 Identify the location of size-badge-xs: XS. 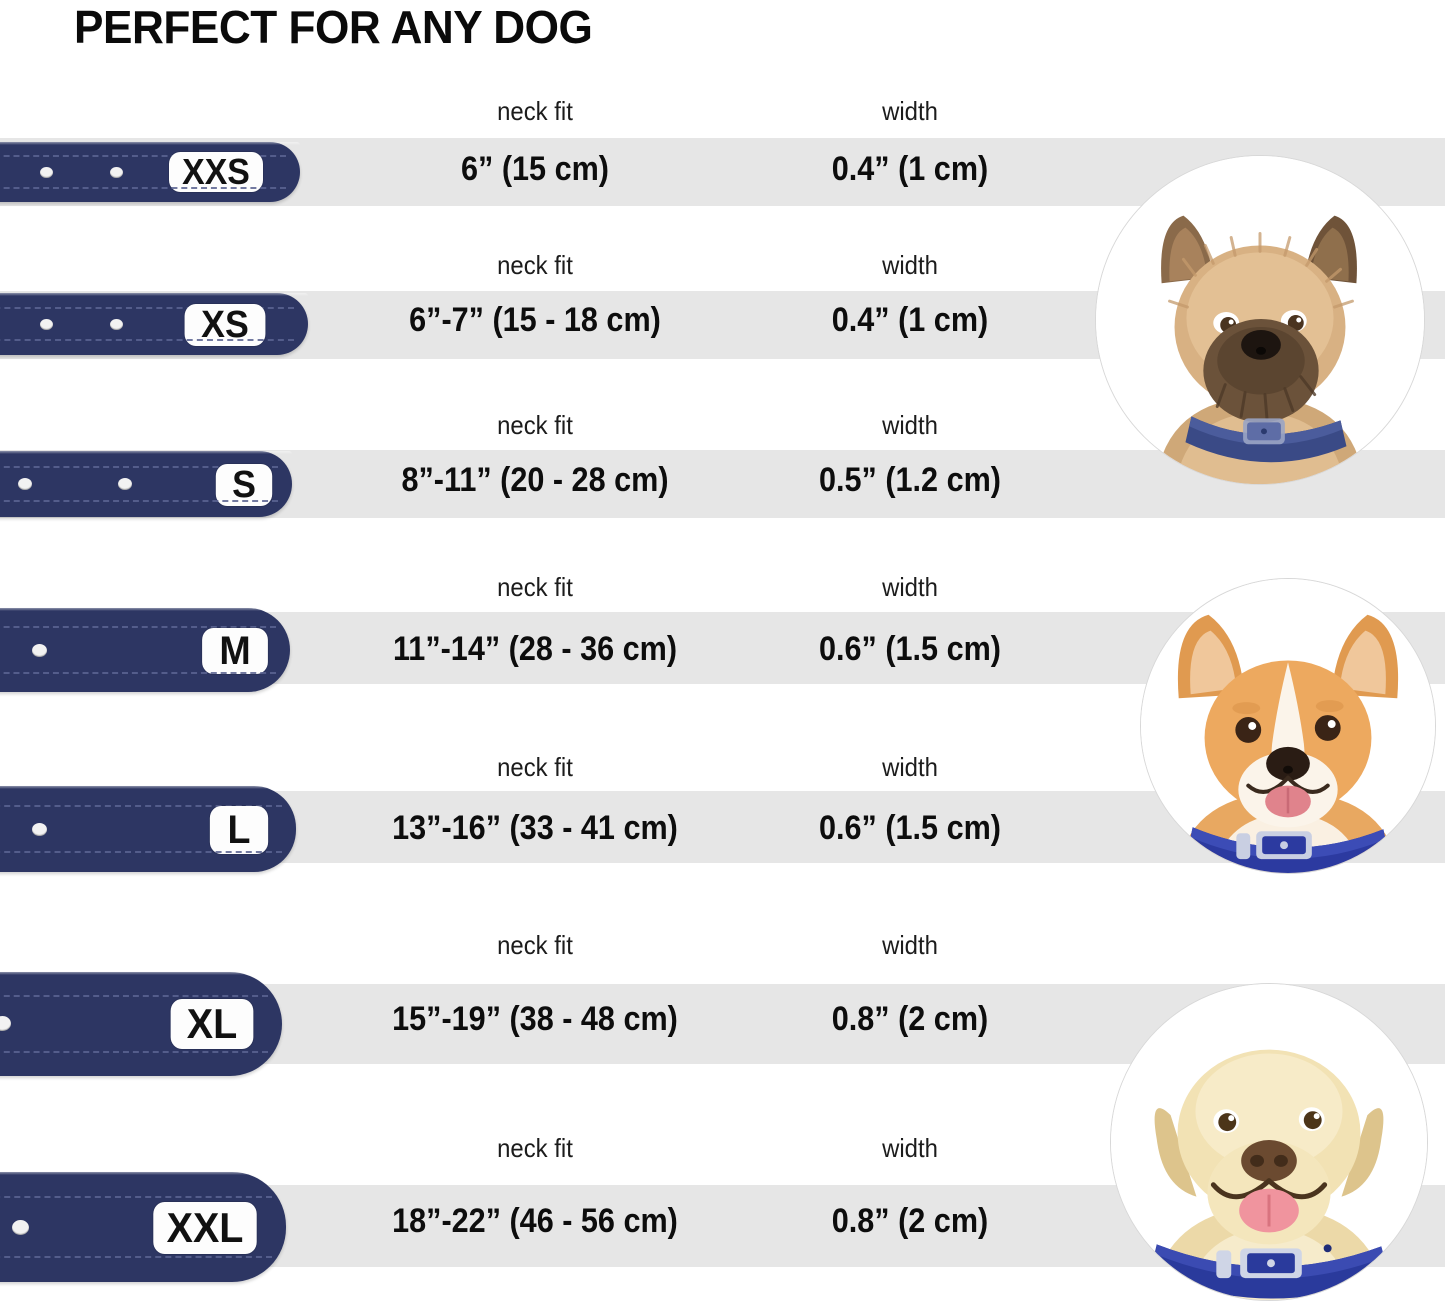
(225, 324).